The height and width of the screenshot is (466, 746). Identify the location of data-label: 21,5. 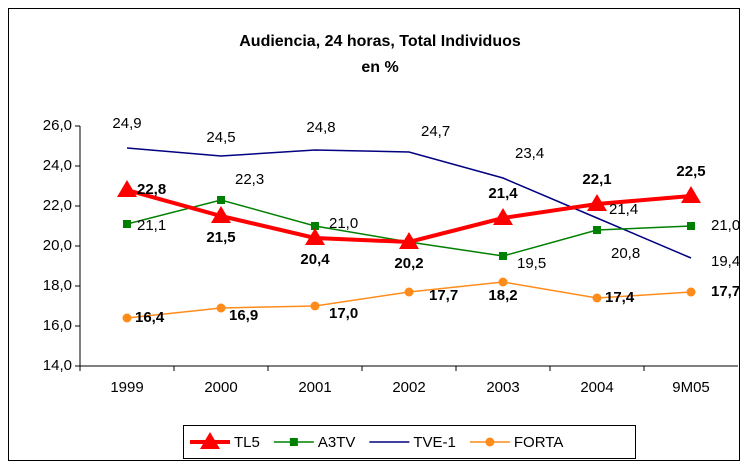
(220, 237).